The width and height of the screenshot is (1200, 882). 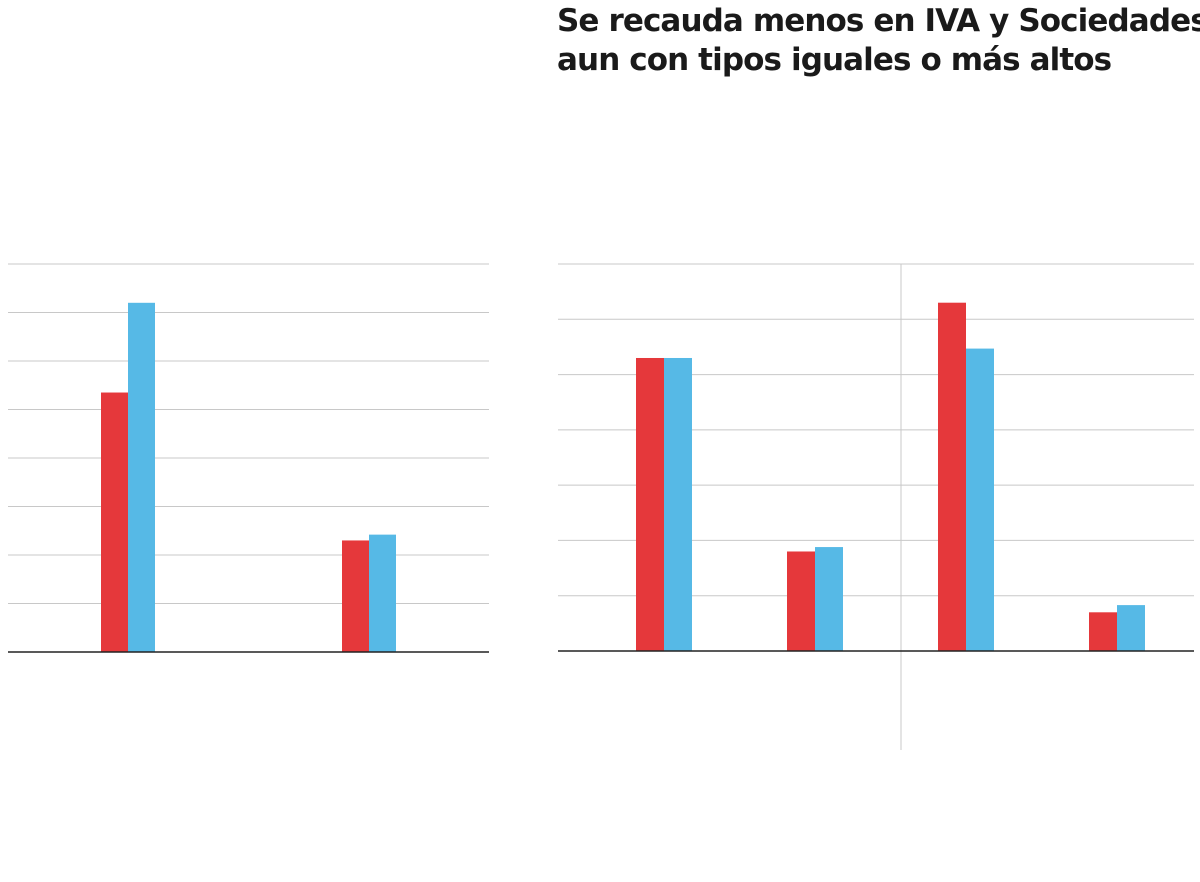 What do you see at coordinates (834, 60) in the screenshot?
I see `headline-line-2: aun con tipos iguales o más altos` at bounding box center [834, 60].